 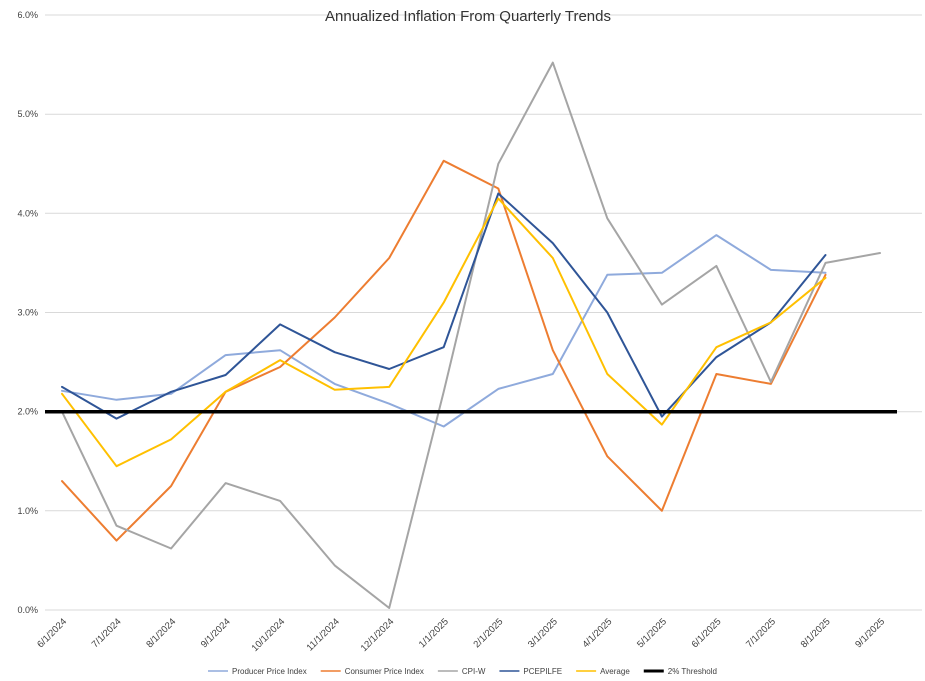 What do you see at coordinates (269, 671) in the screenshot?
I see `legend-label: Producer Price Index` at bounding box center [269, 671].